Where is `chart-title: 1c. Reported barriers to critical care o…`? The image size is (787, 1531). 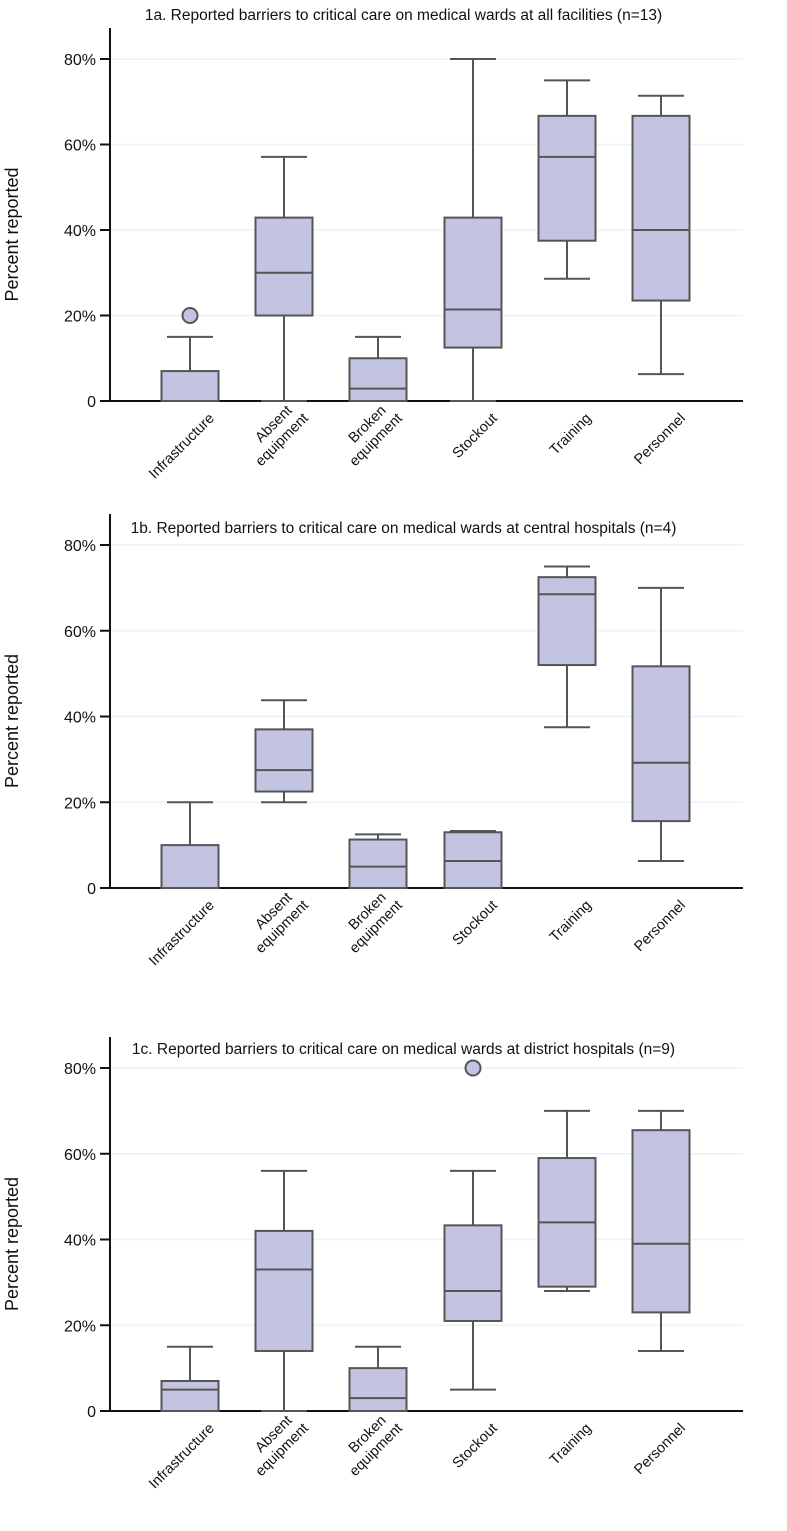
chart-title: 1c. Reported barriers to critical care o… is located at coordinates (403, 1049).